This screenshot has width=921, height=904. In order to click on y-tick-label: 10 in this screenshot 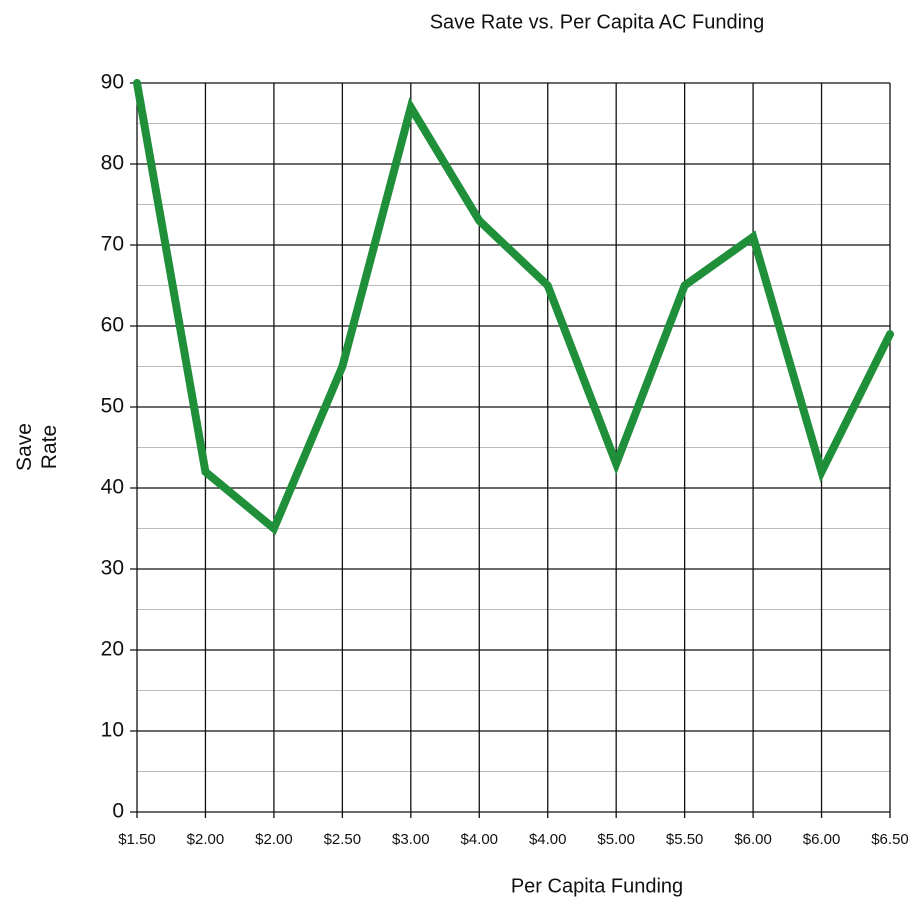, I will do `click(112, 730)`.